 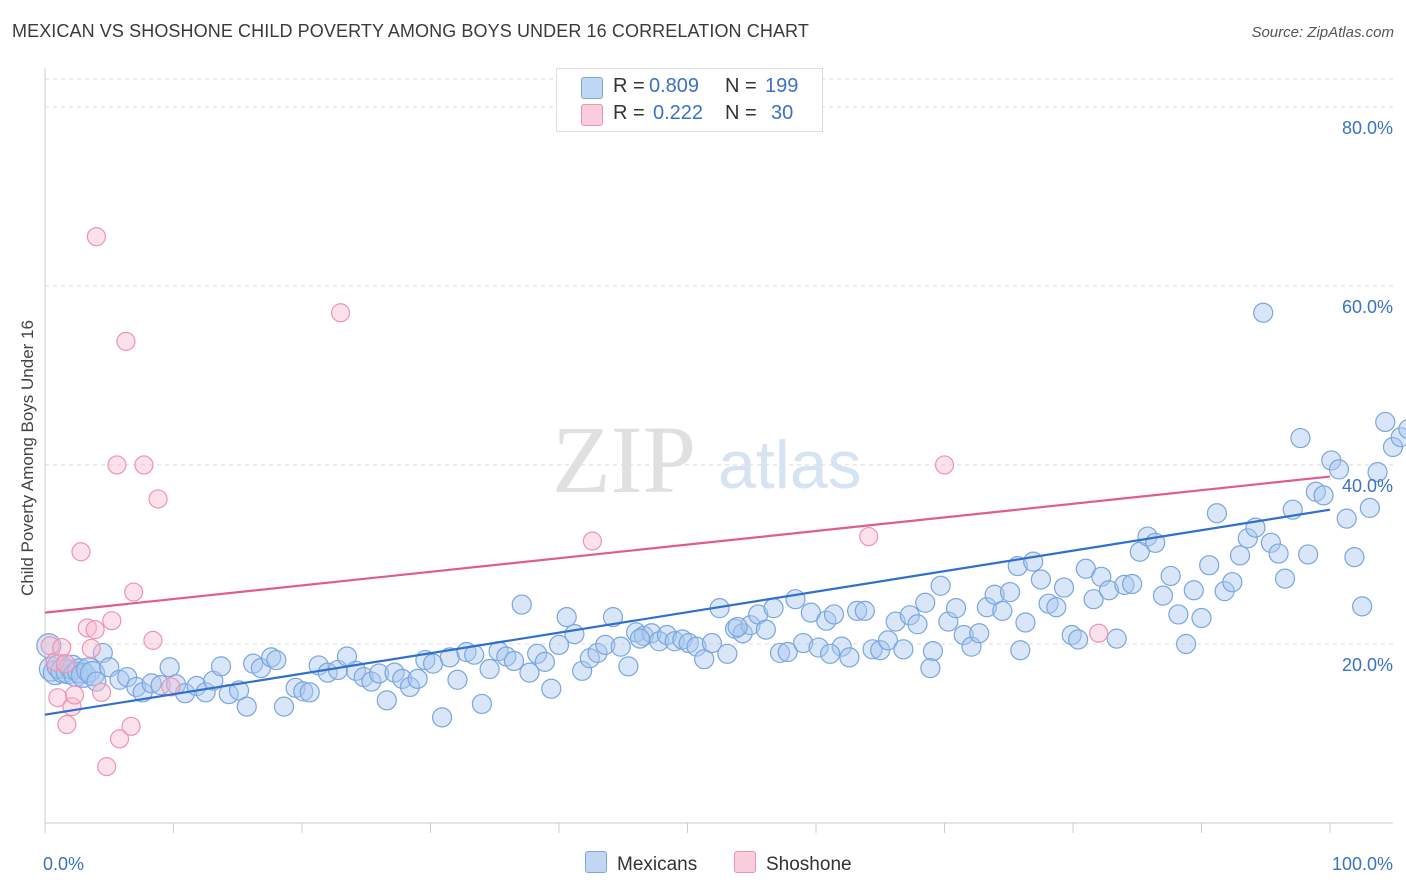 What do you see at coordinates (63, 864) in the screenshot?
I see `x-tick-label: 0.0%` at bounding box center [63, 864].